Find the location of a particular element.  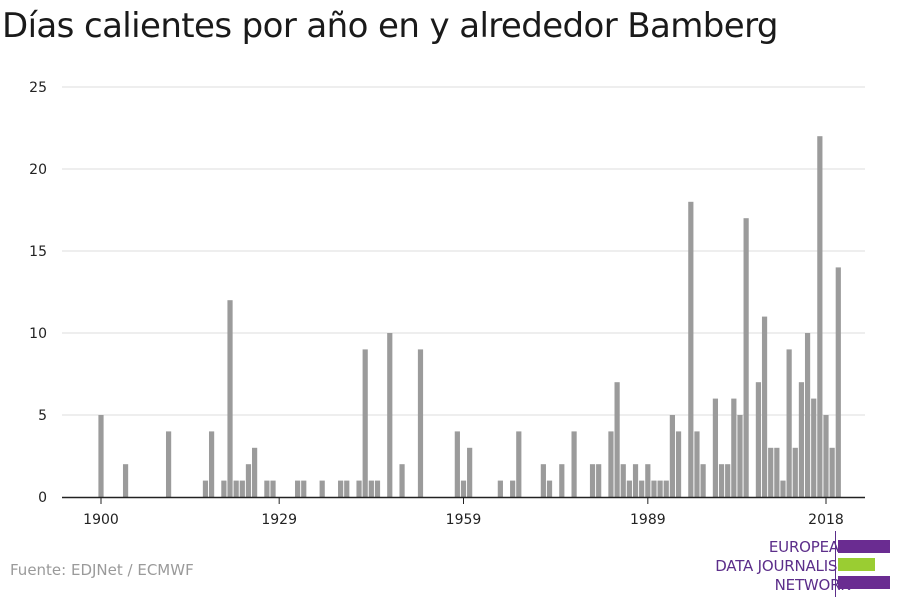

bar-1997 is located at coordinates (697, 464).